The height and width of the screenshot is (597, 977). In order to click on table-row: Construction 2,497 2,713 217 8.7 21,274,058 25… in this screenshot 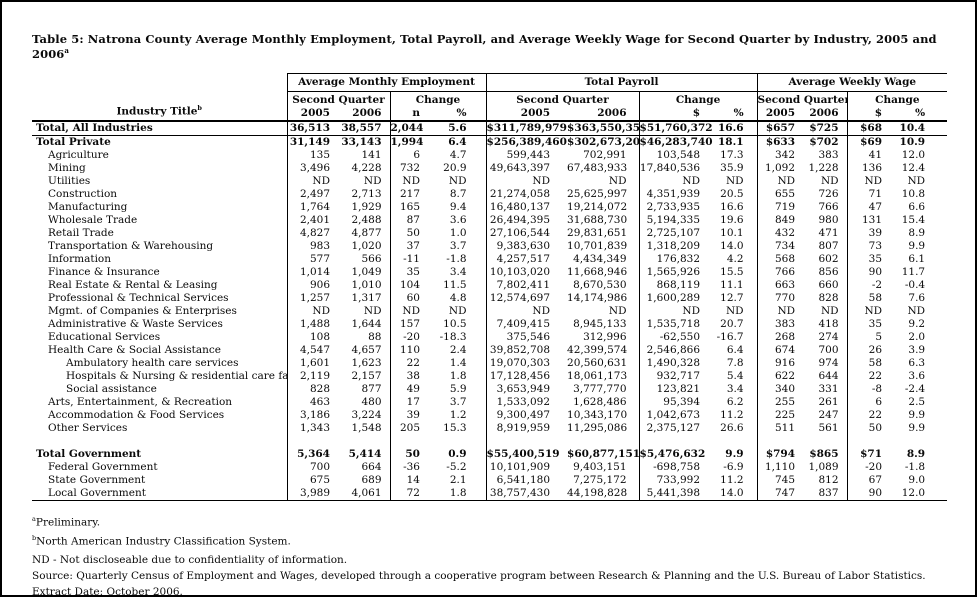, I will do `click(489, 194)`.